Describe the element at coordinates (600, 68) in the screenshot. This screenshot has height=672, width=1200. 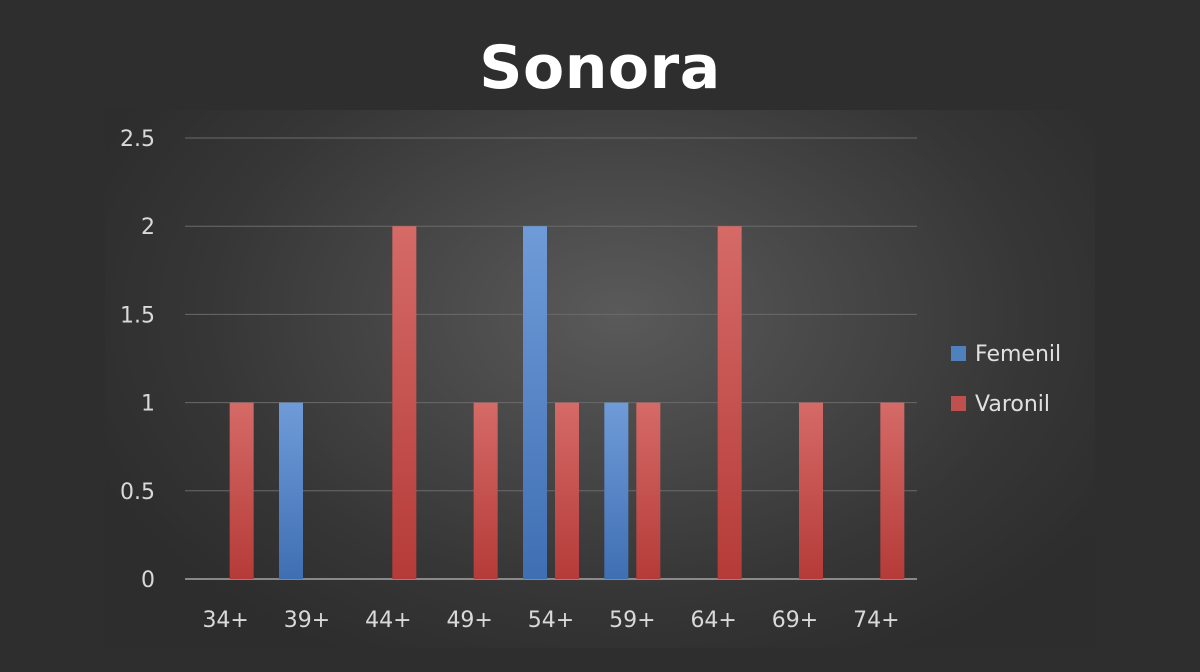
I see `chart-title: Sonora` at that location.